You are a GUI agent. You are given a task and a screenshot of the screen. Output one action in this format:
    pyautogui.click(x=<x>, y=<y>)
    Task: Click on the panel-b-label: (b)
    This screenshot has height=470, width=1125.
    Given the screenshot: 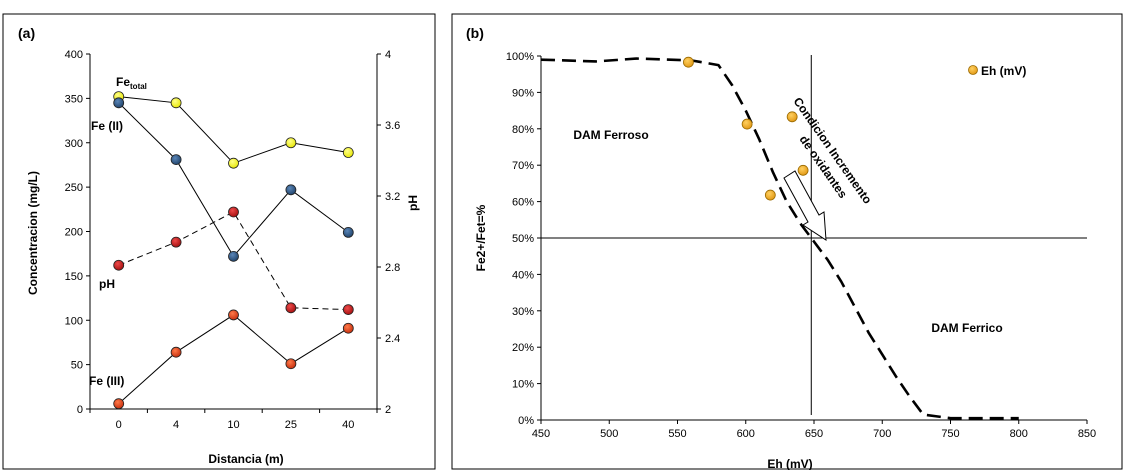 What is the action you would take?
    pyautogui.click(x=475, y=33)
    